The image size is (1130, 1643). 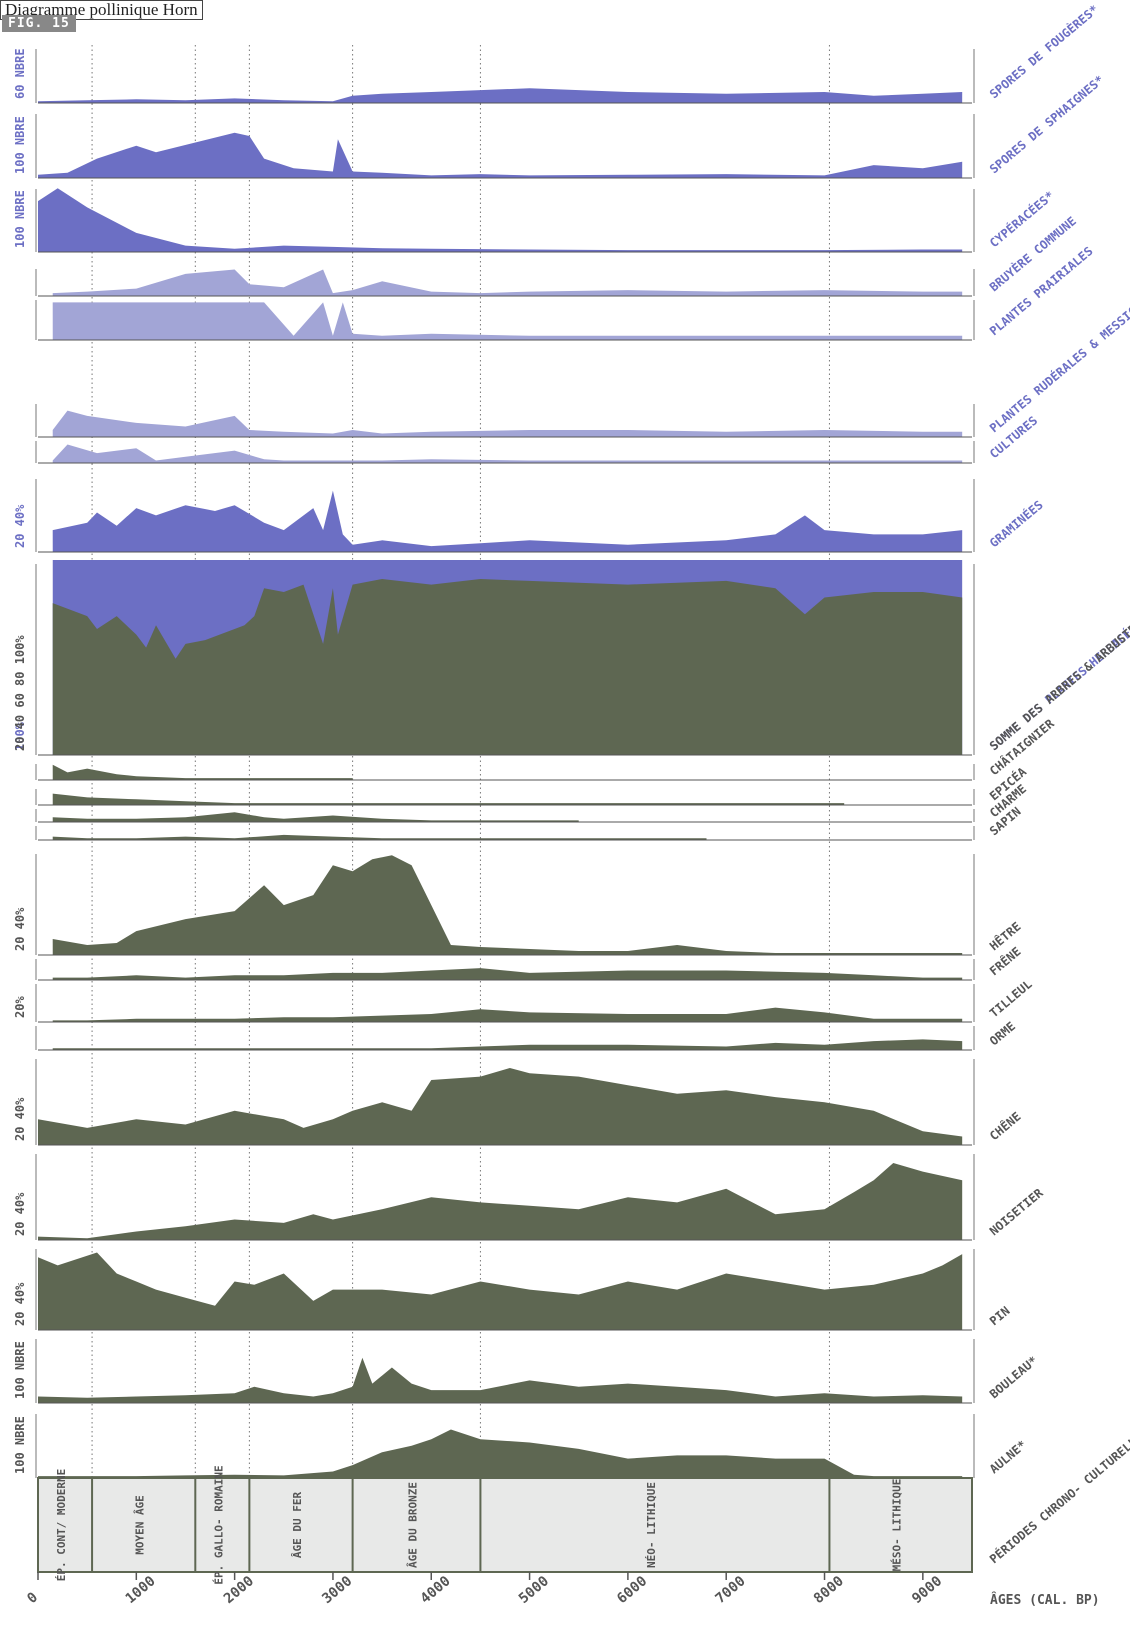 I want to click on scale-label-series-20: 20 40%, so click(x=20, y=1304).